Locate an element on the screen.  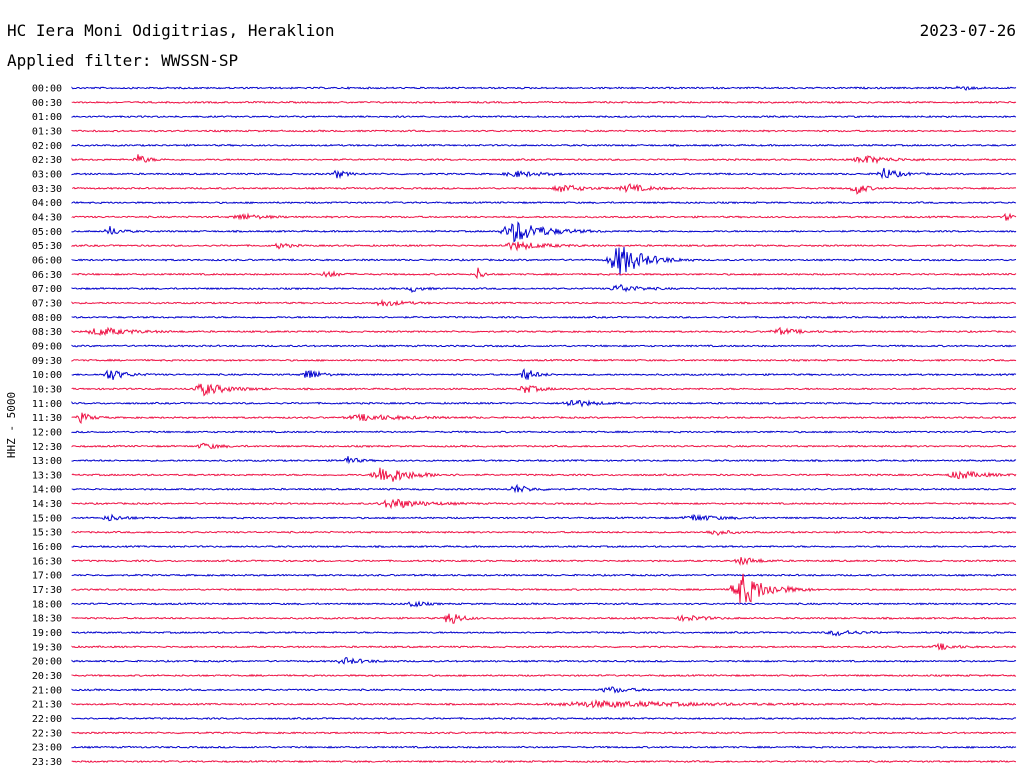
row-tick-label: 17:30 is located at coordinates (47, 590).